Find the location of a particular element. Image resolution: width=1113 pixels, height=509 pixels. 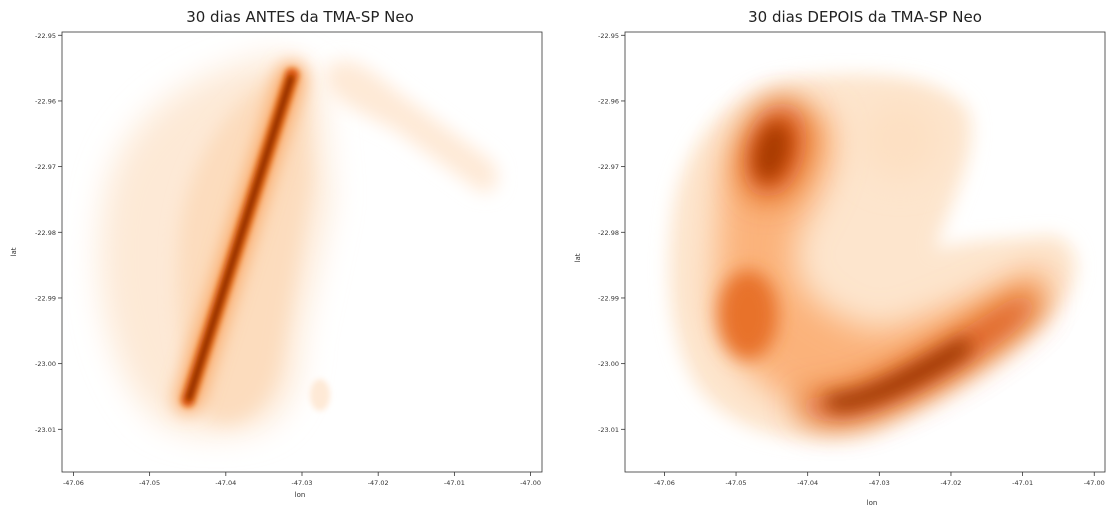

right-y-tick-label: -22.95 is located at coordinates (608, 36).